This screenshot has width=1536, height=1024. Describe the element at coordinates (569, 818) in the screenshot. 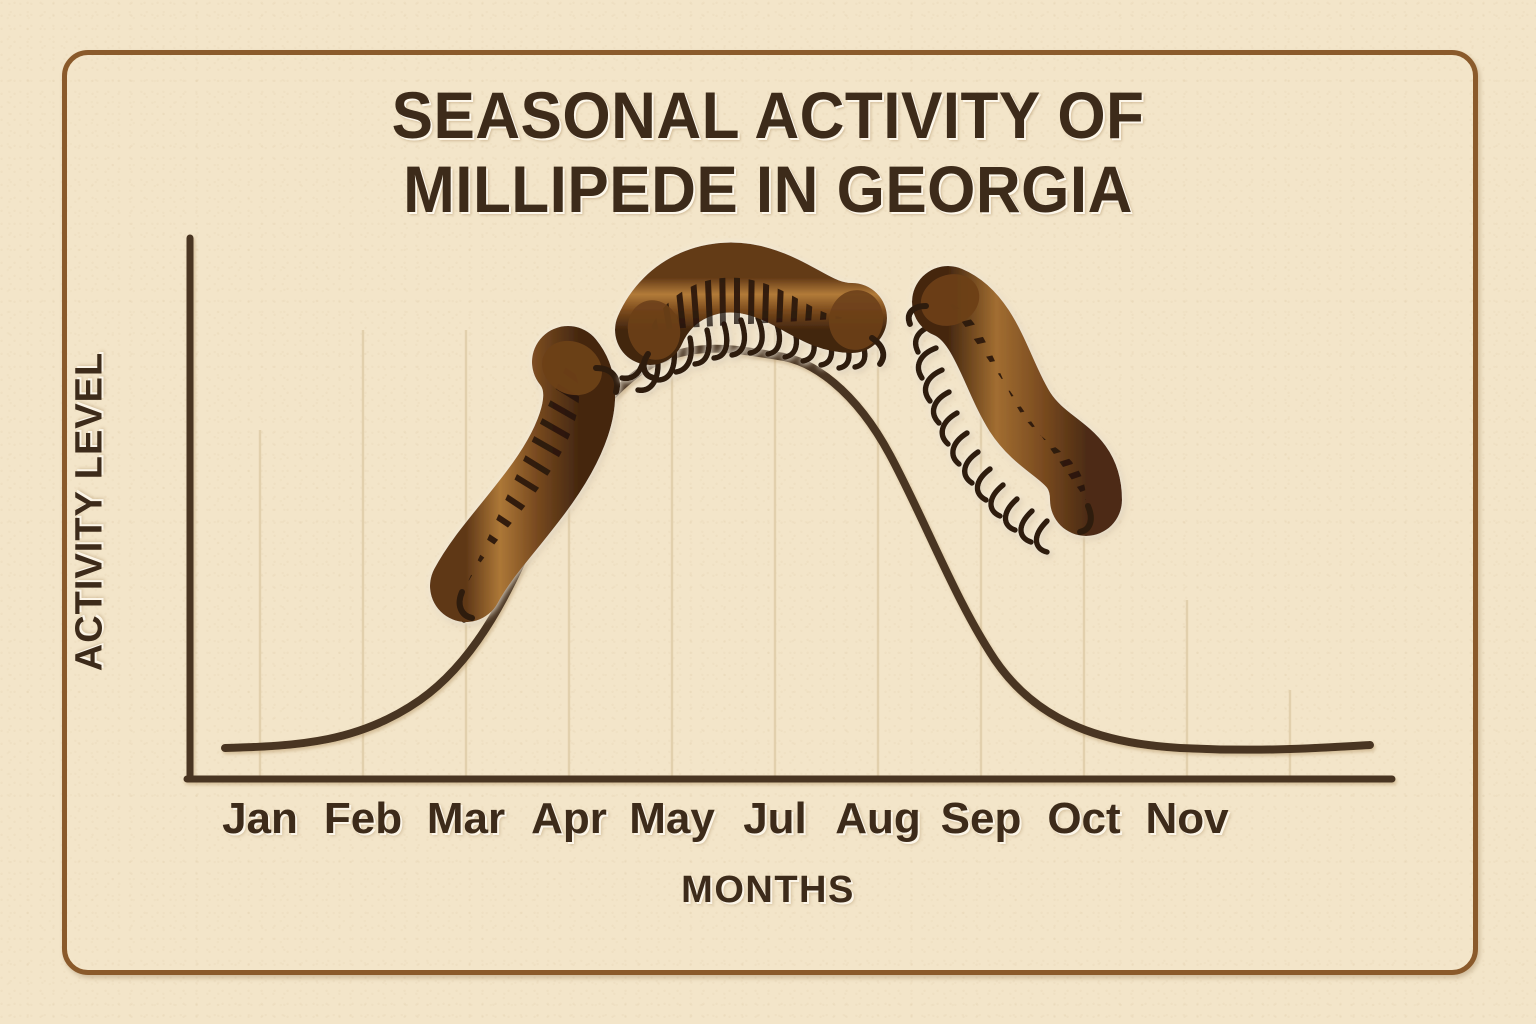

I see `x-tick-label-apr: Apr` at that location.